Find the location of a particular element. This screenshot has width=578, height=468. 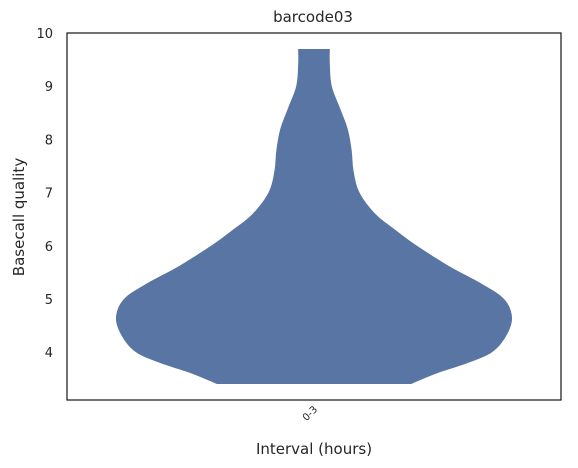

x-axis: 0-3 is located at coordinates (310, 413).